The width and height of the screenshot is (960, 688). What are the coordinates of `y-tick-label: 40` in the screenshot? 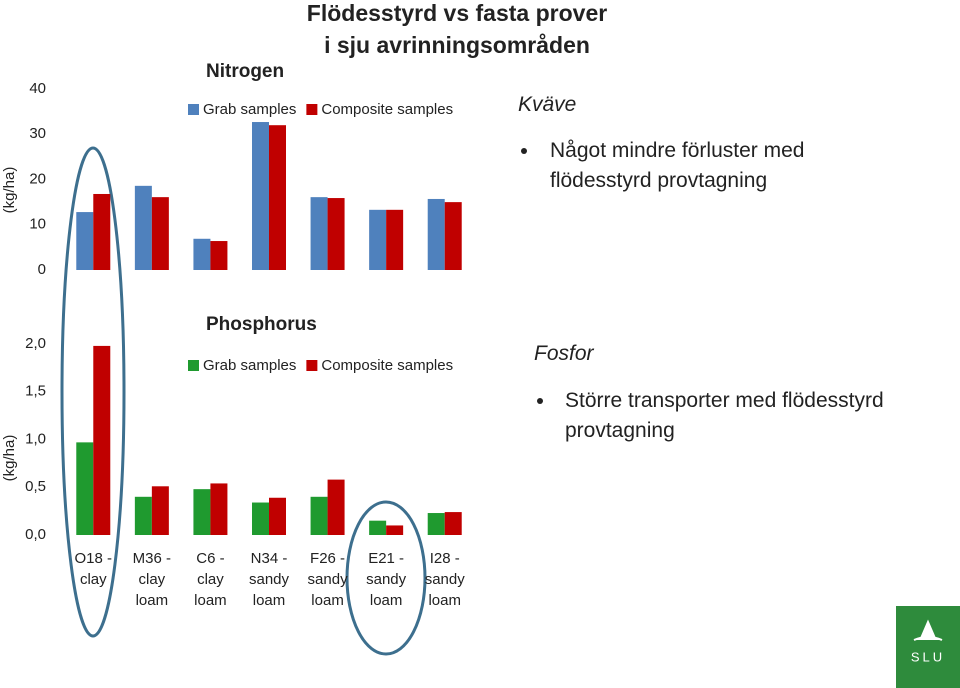 It's located at (37, 88).